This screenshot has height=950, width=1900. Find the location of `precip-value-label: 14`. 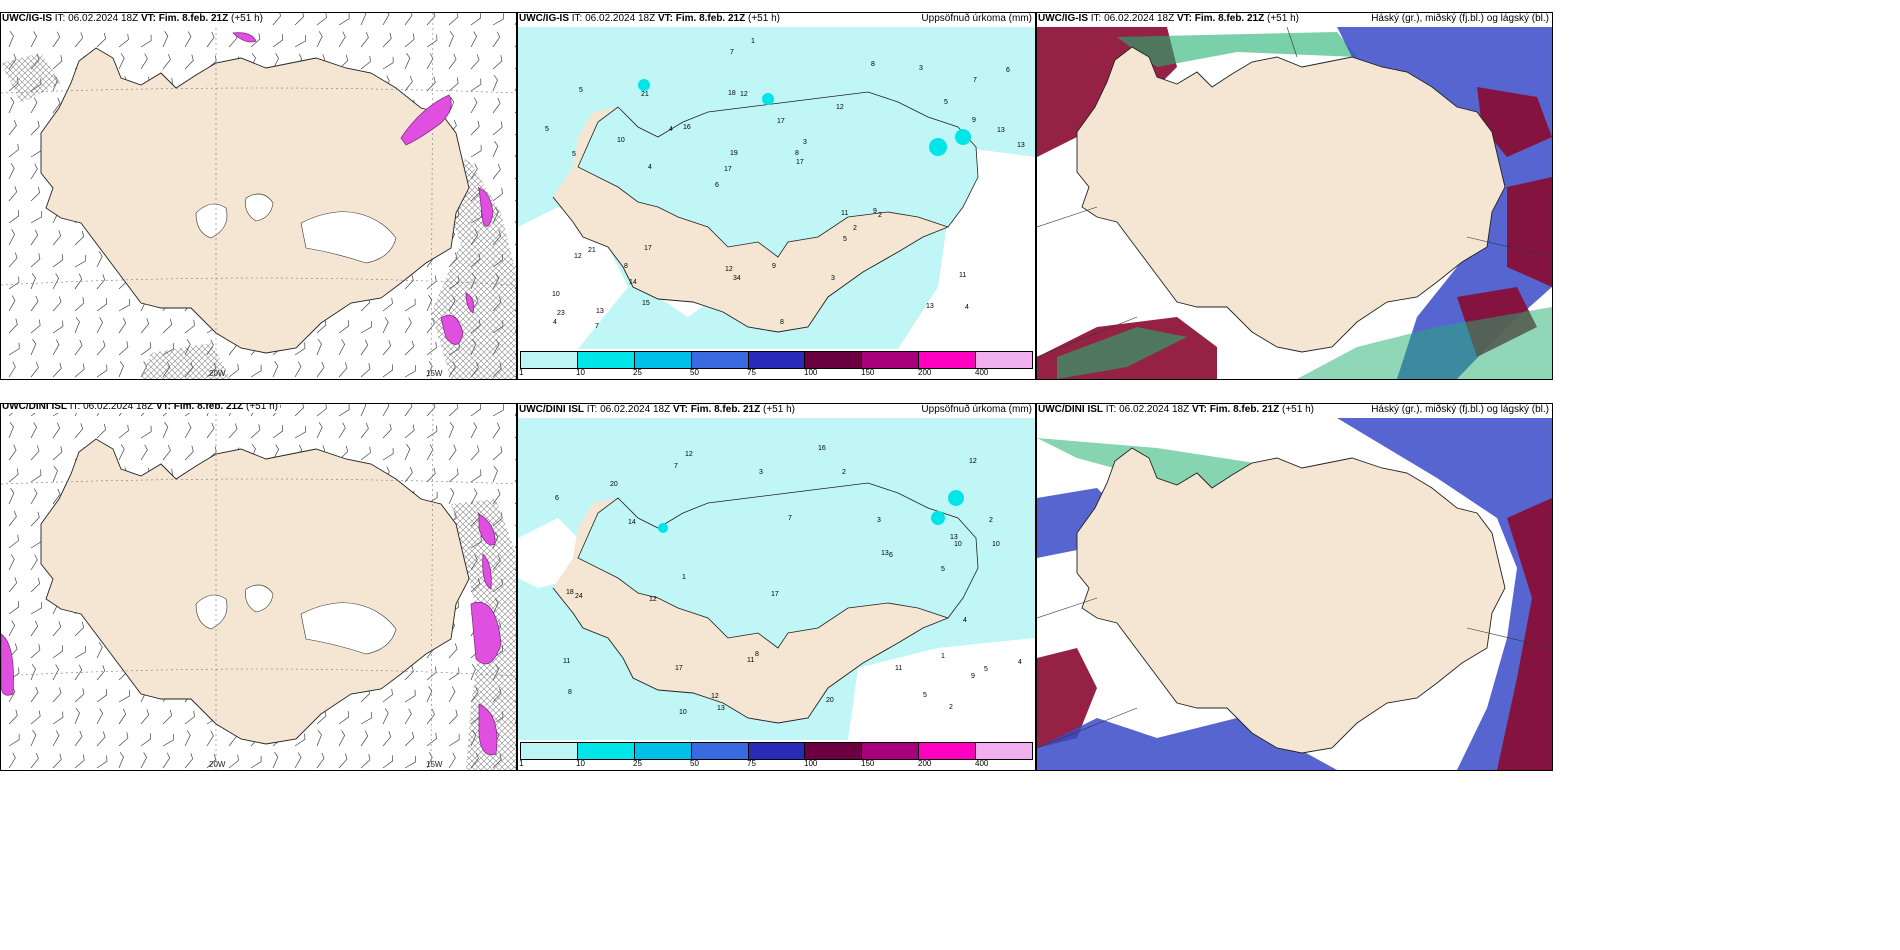

precip-value-label: 14 is located at coordinates (633, 282).